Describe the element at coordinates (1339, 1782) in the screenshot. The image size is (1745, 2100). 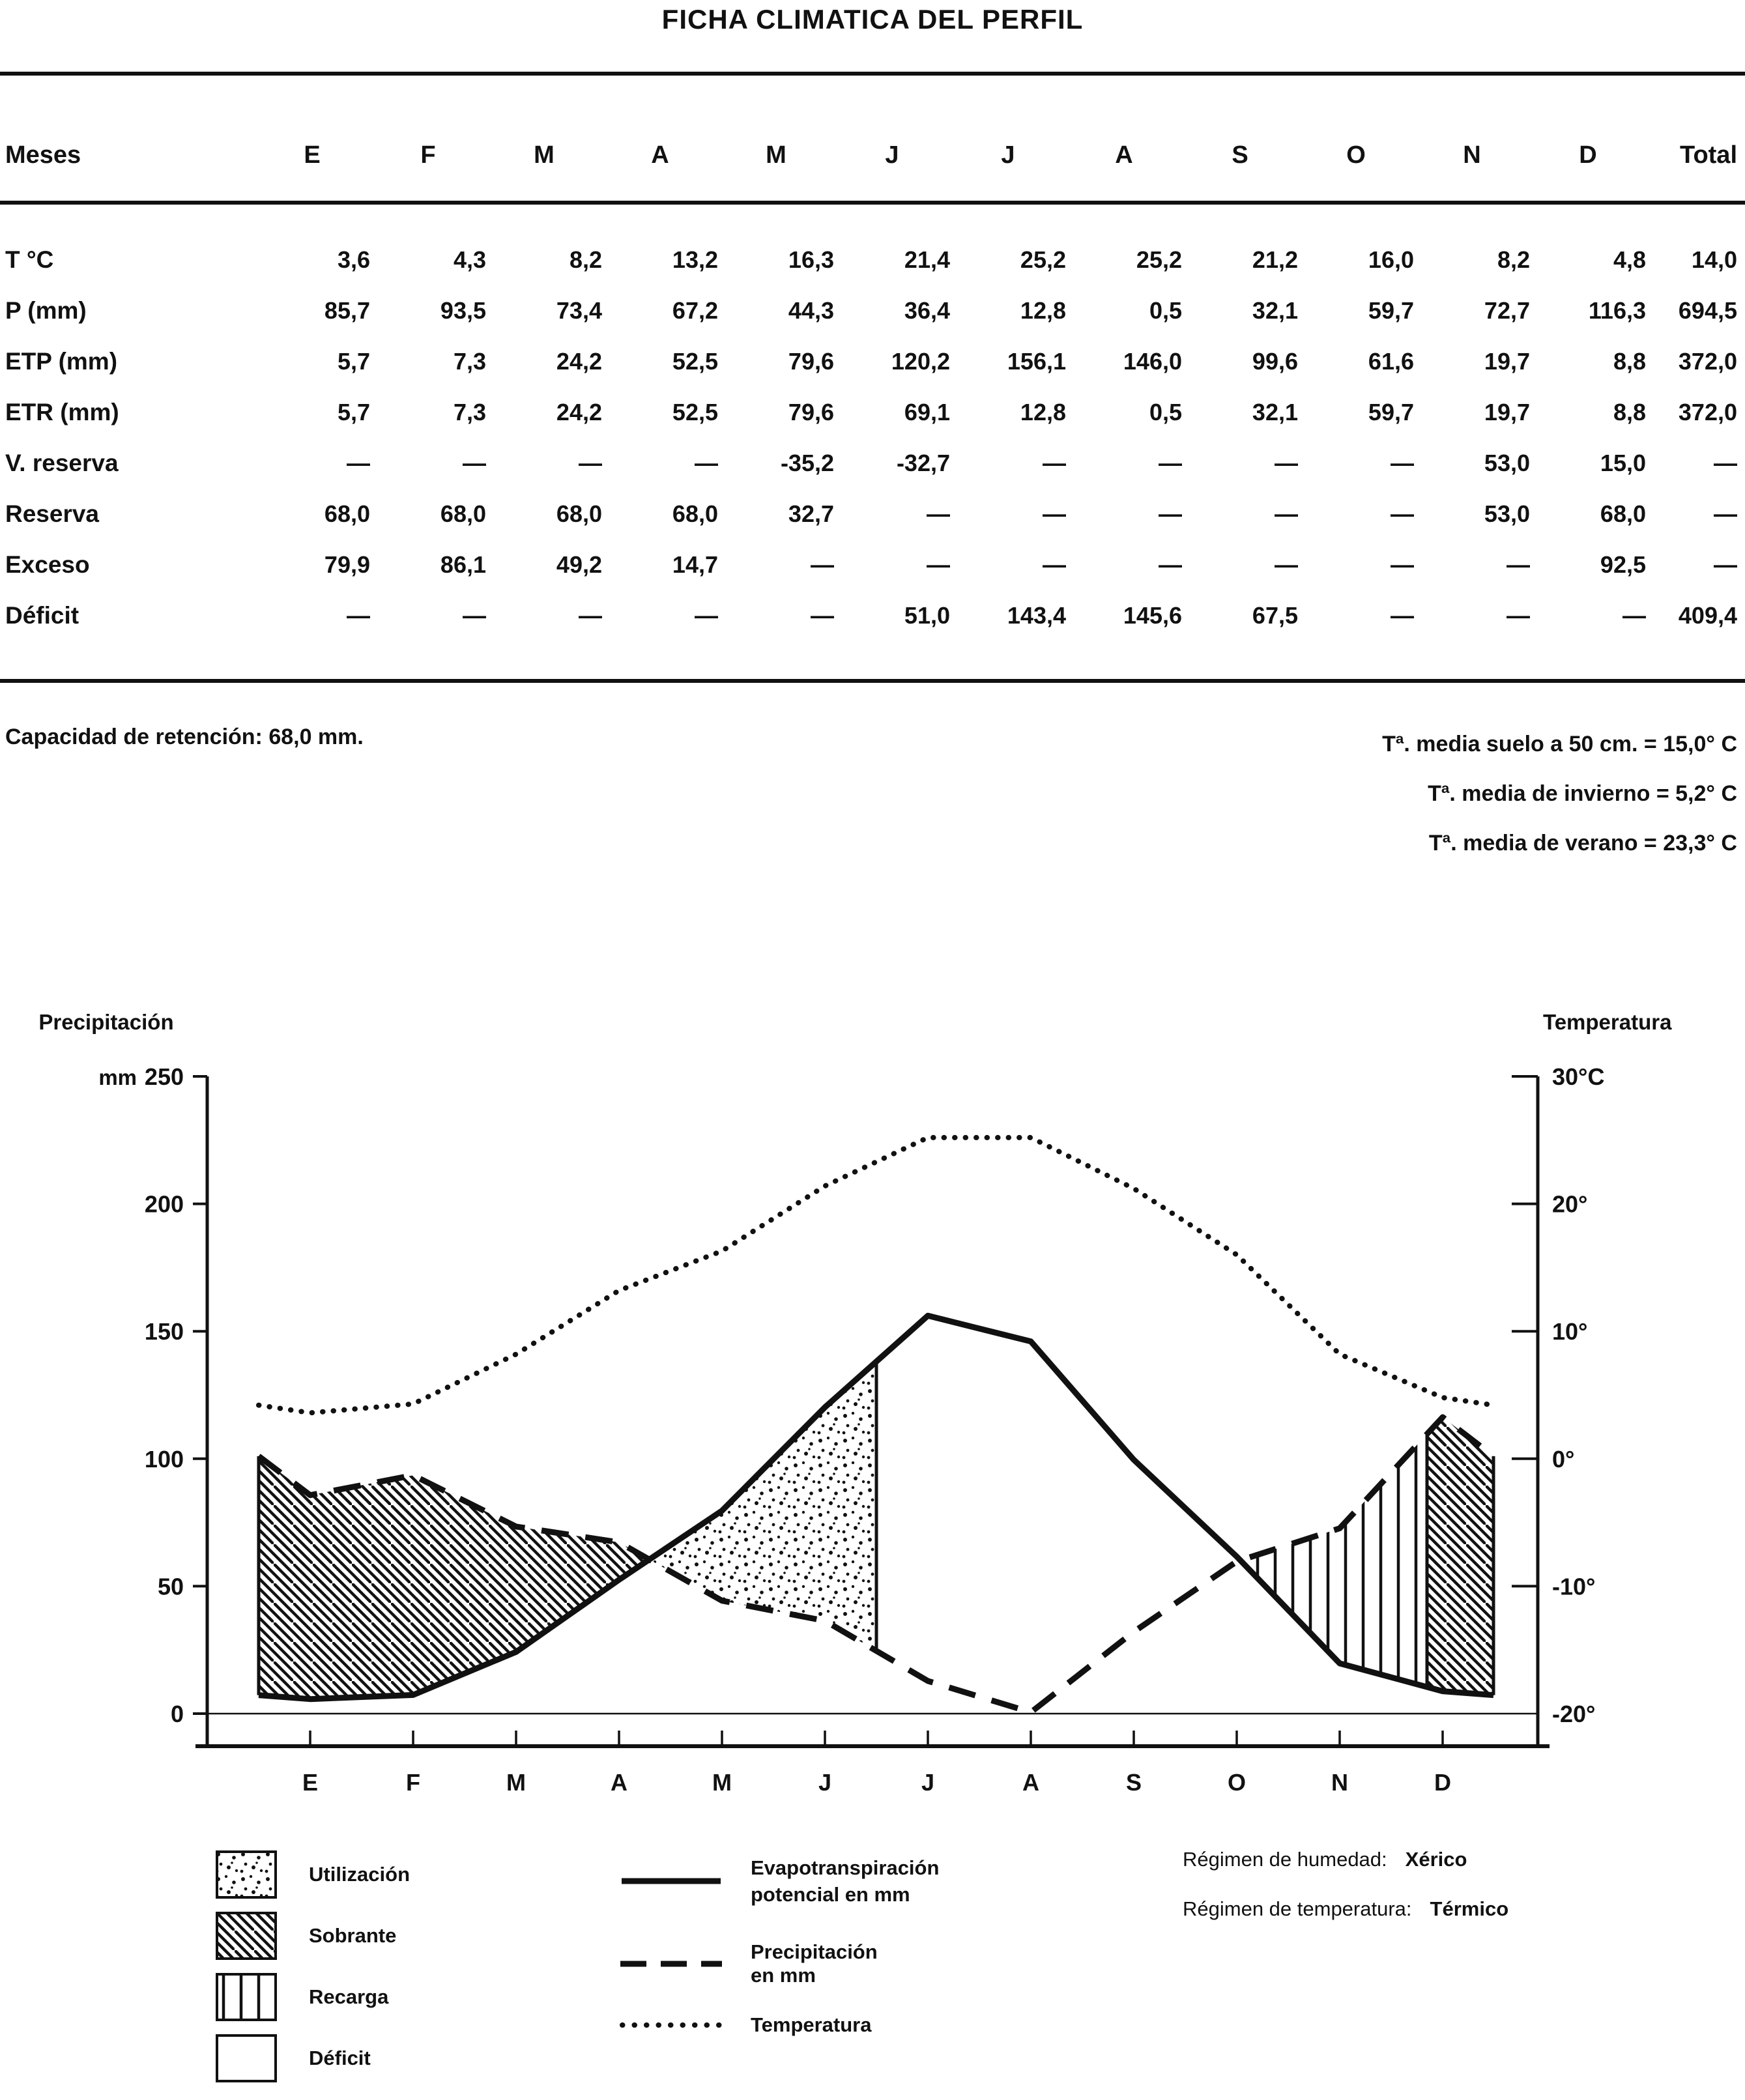
I see `month-label: N` at that location.